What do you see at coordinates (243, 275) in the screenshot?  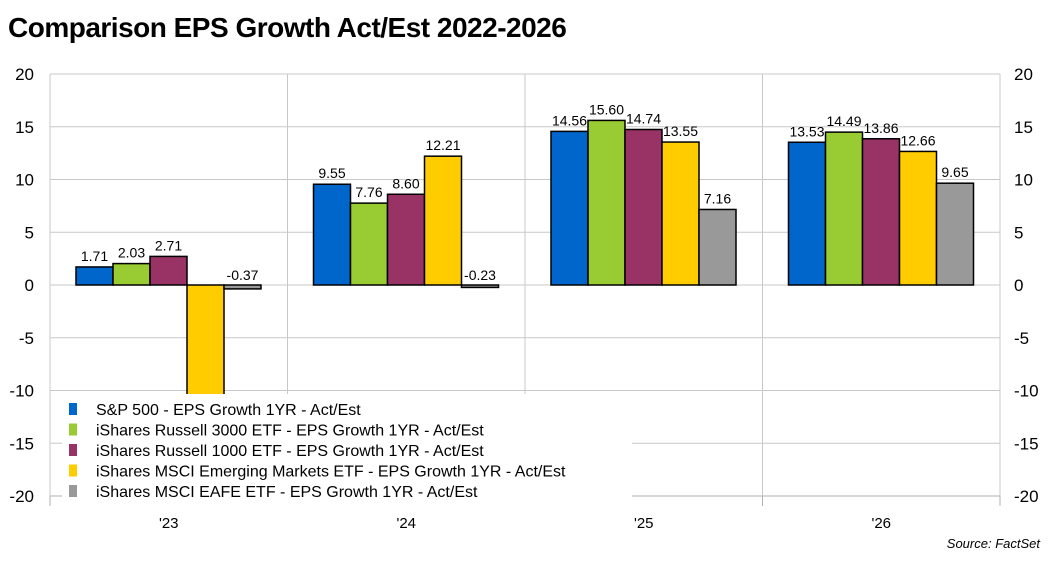 I see `data-label: -0.37` at bounding box center [243, 275].